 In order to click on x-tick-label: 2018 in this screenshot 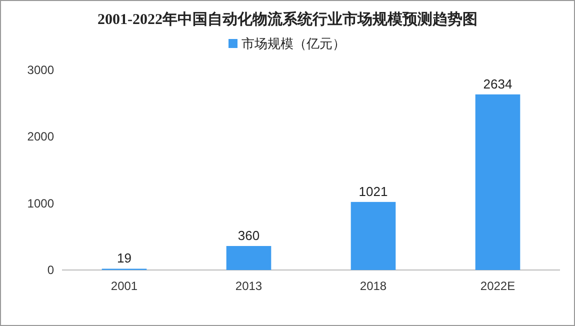, I will do `click(373, 286)`.